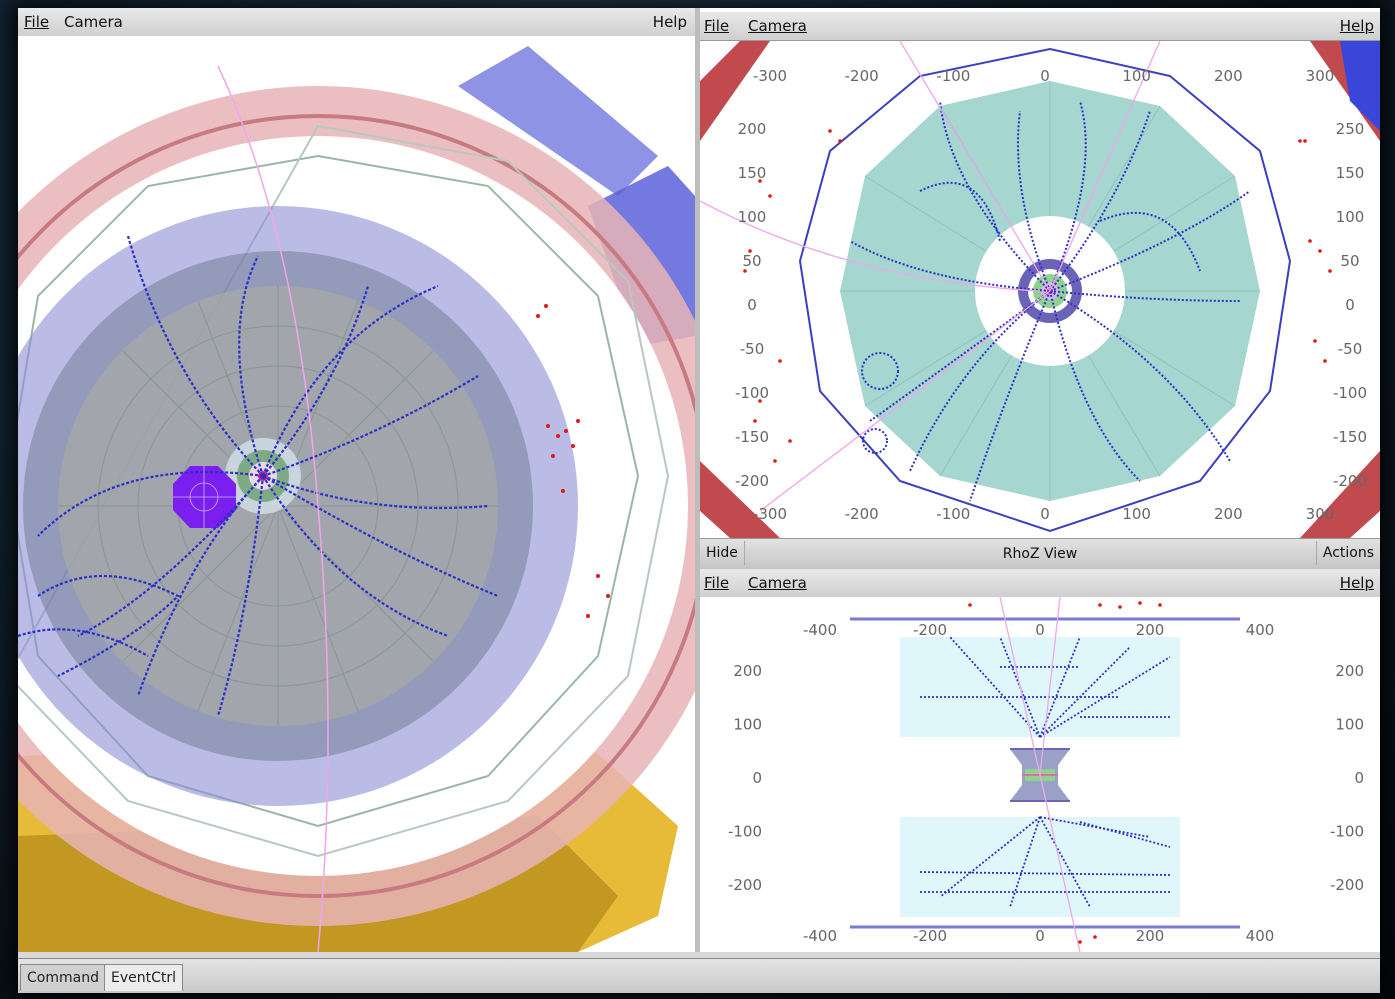  I want to click on rhoz-right-tick-label: 200, so click(1349, 671).